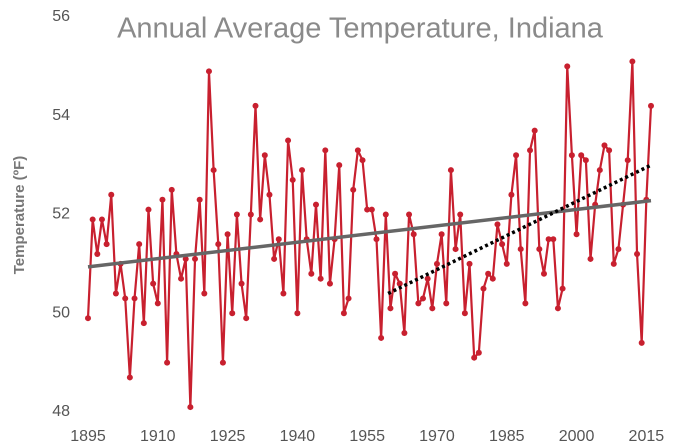 Image resolution: width=681 pixels, height=448 pixels. Describe the element at coordinates (577, 436) in the screenshot. I see `x-tick-label: 2000` at that location.